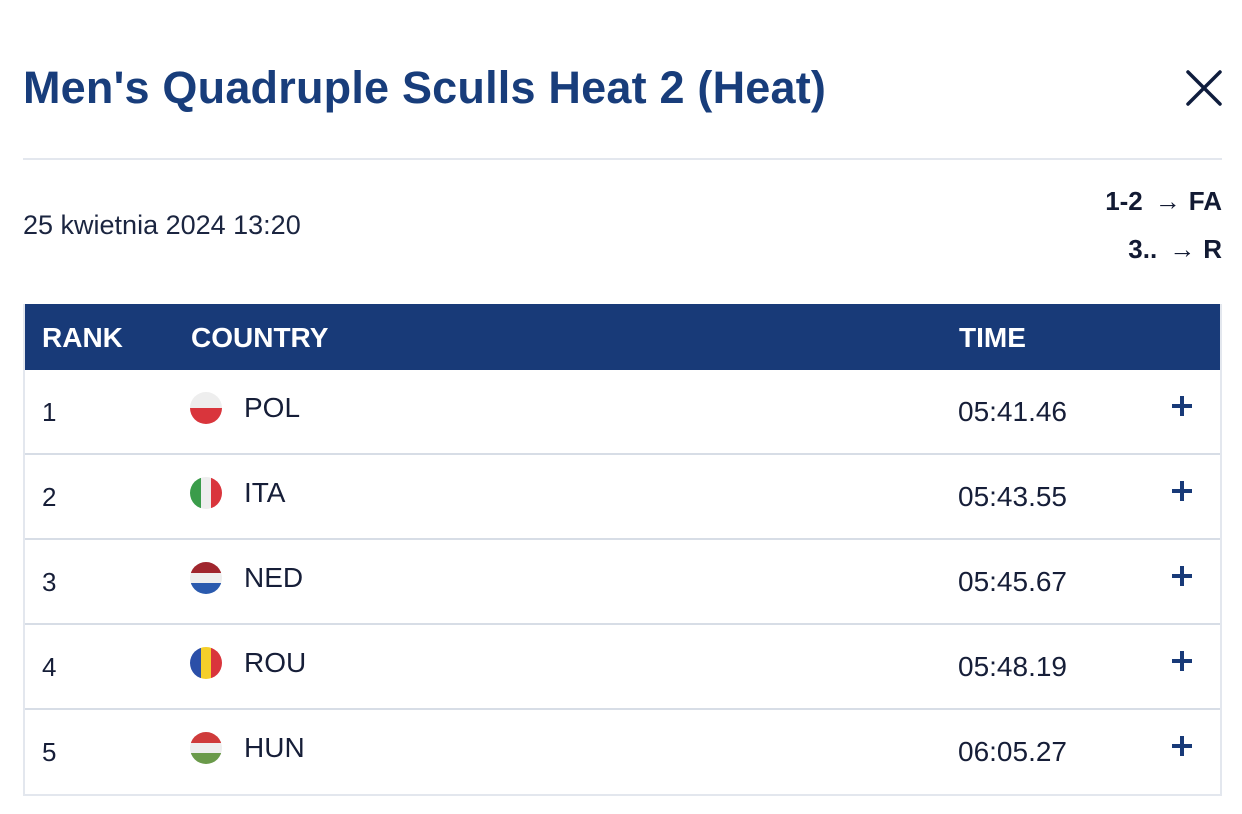  I want to click on progression-target: R, so click(1212, 249).